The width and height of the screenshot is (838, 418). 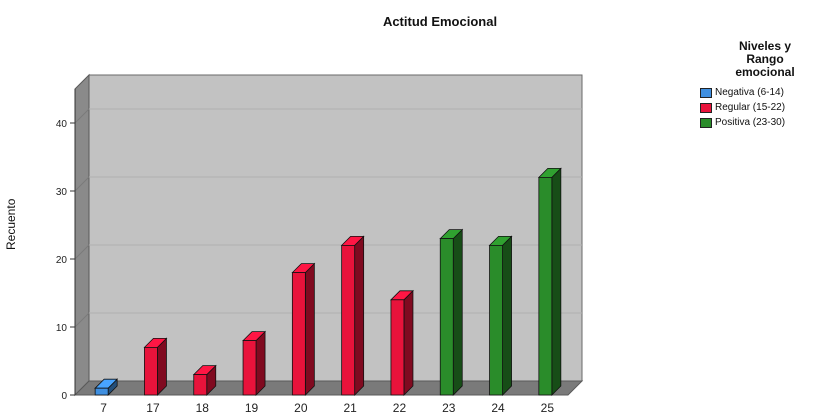 I want to click on x-tick-label: 24, so click(x=498, y=408).